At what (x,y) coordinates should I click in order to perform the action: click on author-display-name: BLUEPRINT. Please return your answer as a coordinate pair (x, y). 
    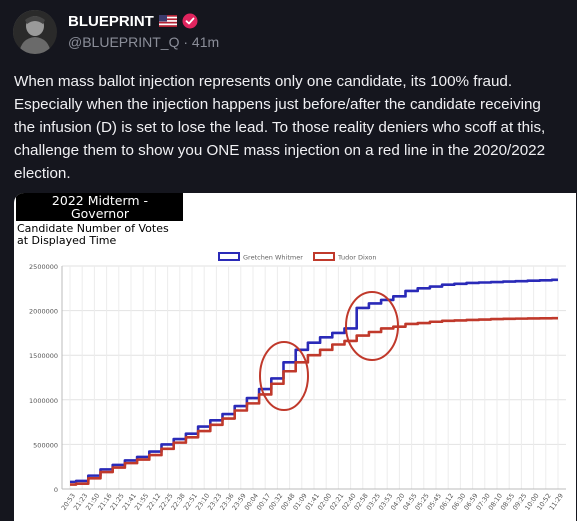
    Looking at the image, I should click on (111, 21).